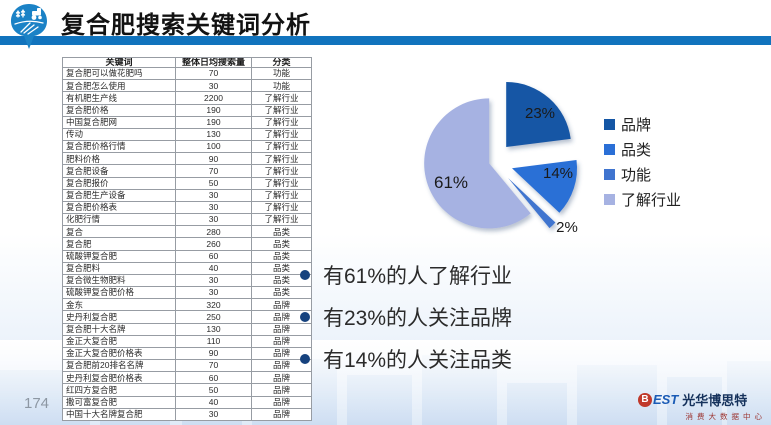 The height and width of the screenshot is (425, 771). What do you see at coordinates (636, 150) in the screenshot?
I see `legend-label: 品类` at bounding box center [636, 150].